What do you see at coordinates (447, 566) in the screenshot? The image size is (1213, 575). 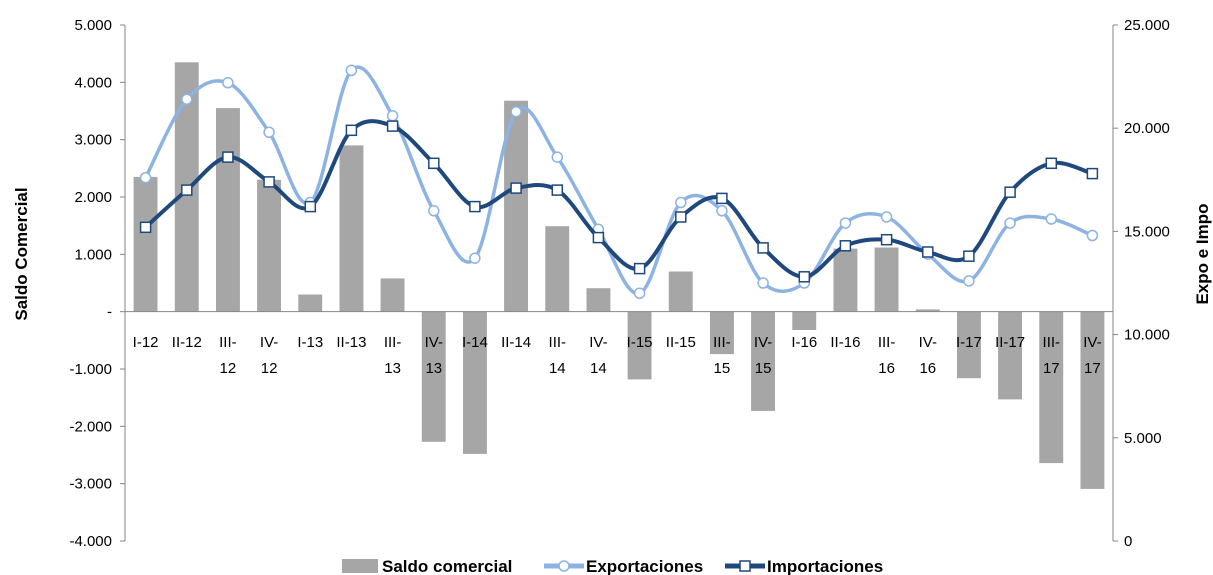 I see `legend-label-saldo-comercial: Saldo comercial` at bounding box center [447, 566].